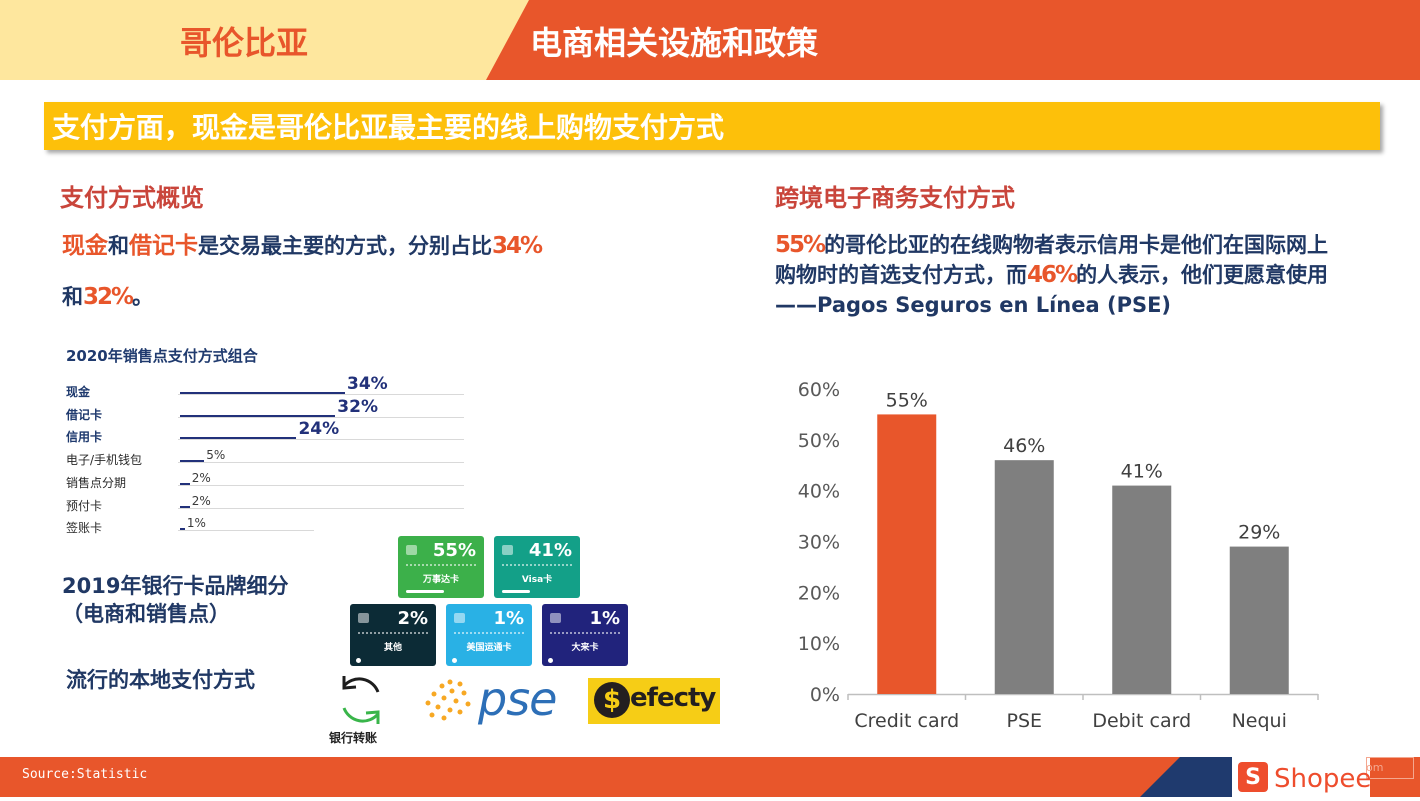  I want to click on intro-and: 和, so click(118, 246).